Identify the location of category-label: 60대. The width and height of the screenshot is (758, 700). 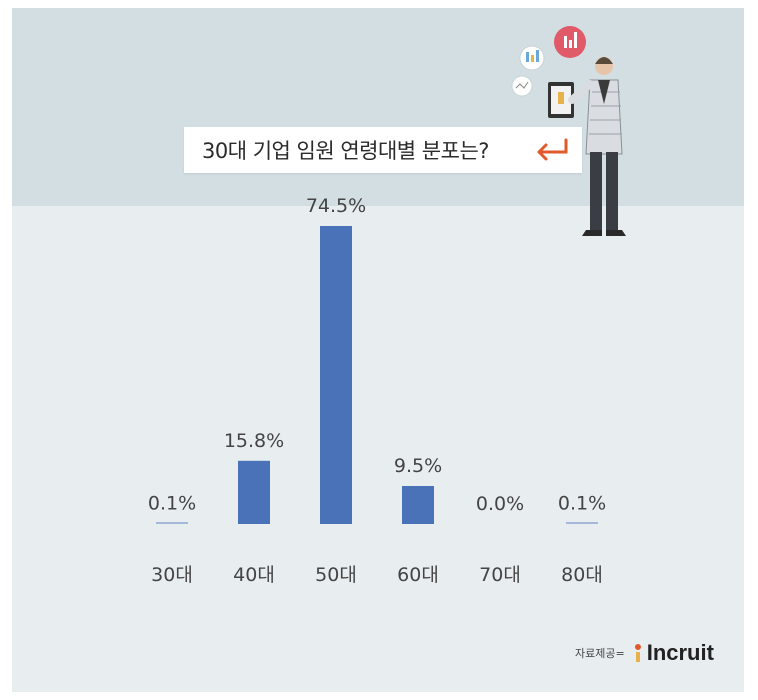
(418, 575).